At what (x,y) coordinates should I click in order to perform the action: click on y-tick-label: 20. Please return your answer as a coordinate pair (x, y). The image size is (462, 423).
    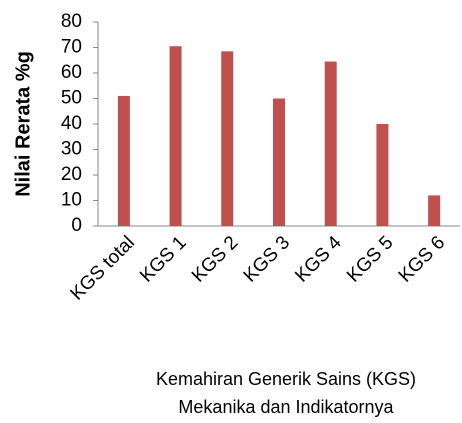
    Looking at the image, I should click on (71, 174).